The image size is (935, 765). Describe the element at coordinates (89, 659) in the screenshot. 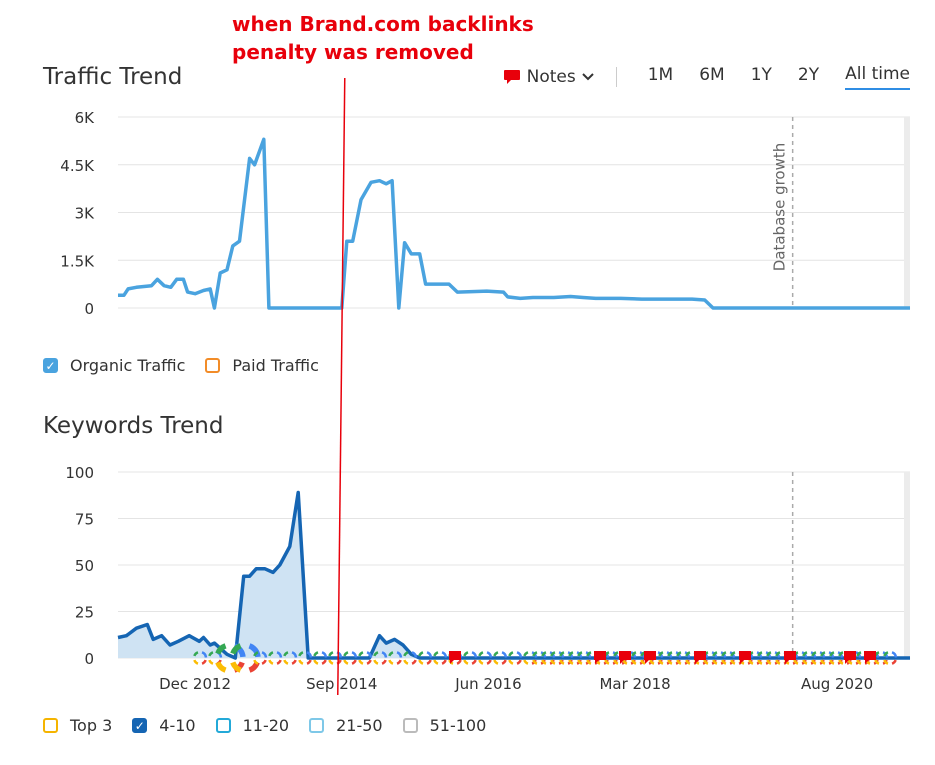

I see `y-tick-label: 0` at that location.